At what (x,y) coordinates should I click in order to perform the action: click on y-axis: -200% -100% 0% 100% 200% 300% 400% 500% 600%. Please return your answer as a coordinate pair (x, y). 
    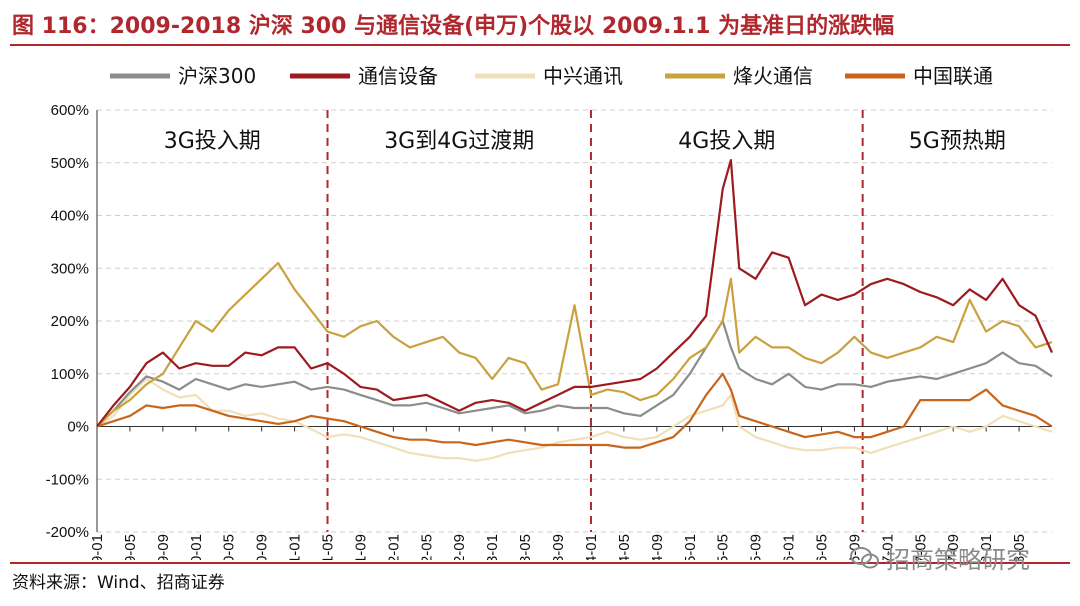
    Looking at the image, I should click on (72, 321).